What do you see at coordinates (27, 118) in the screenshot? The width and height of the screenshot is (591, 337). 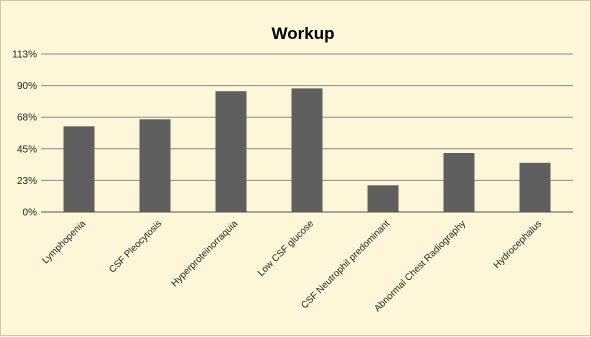 I see `y-tick-label: 68%` at bounding box center [27, 118].